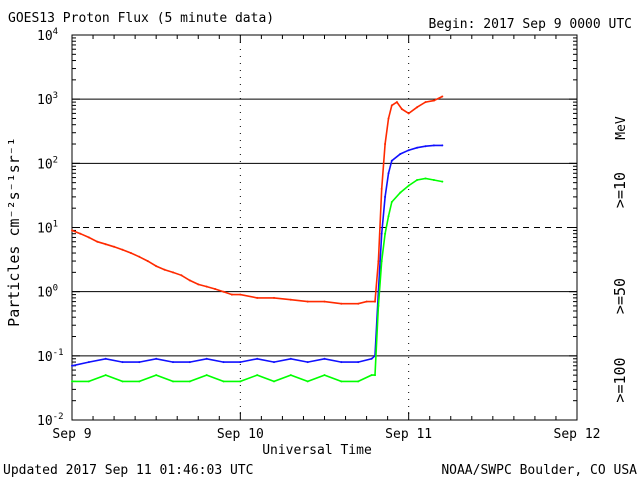 This screenshot has width=640, height=480. What do you see at coordinates (14, 232) in the screenshot?
I see `y-axis-label: Particles cm⁻²s⁻¹sr⁻¹` at bounding box center [14, 232].